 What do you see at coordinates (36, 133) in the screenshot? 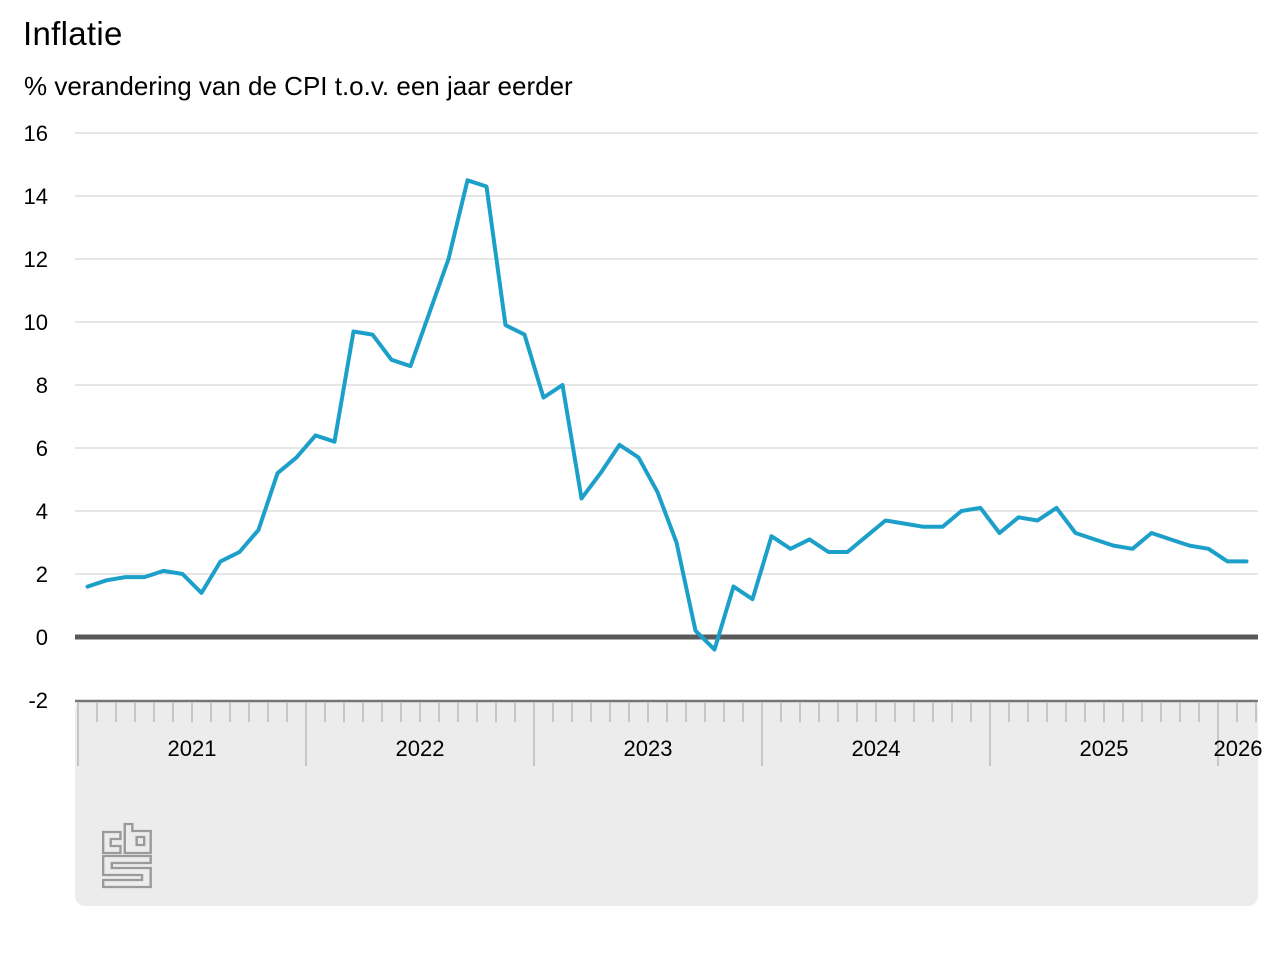
I see `y-axis-label: 16` at bounding box center [36, 133].